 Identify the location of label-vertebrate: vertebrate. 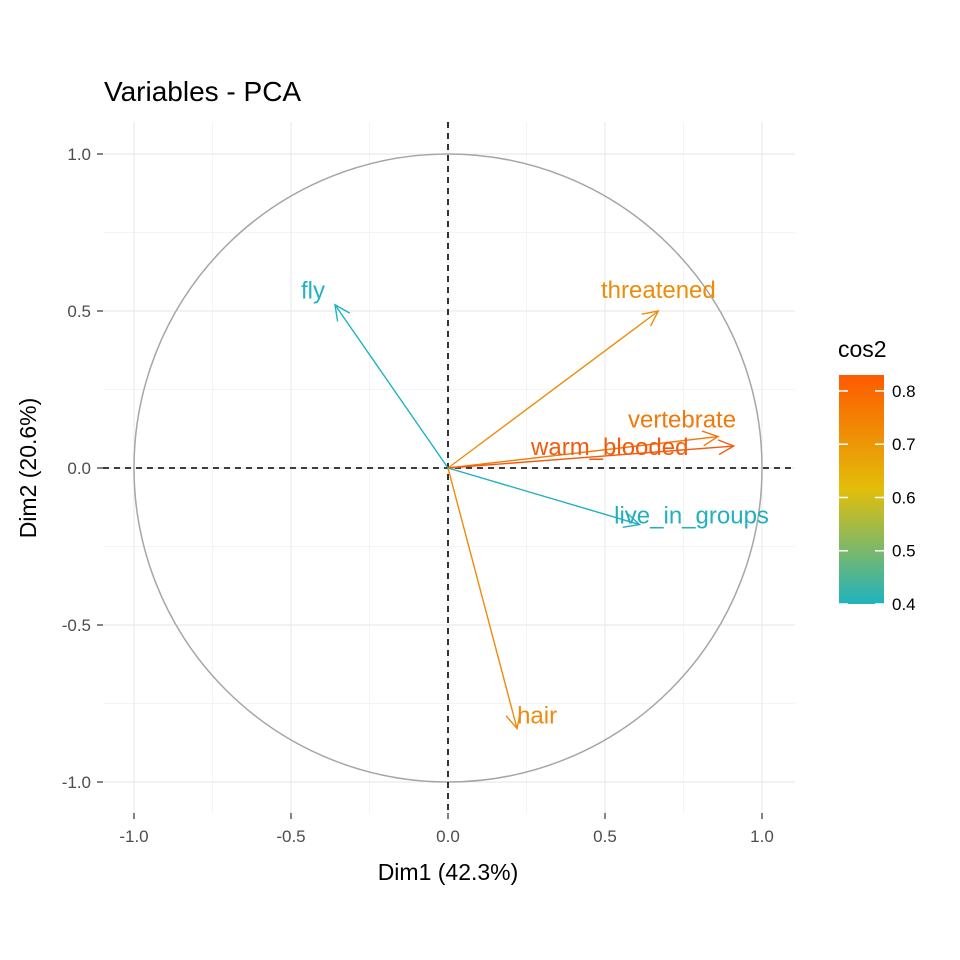
(682, 420).